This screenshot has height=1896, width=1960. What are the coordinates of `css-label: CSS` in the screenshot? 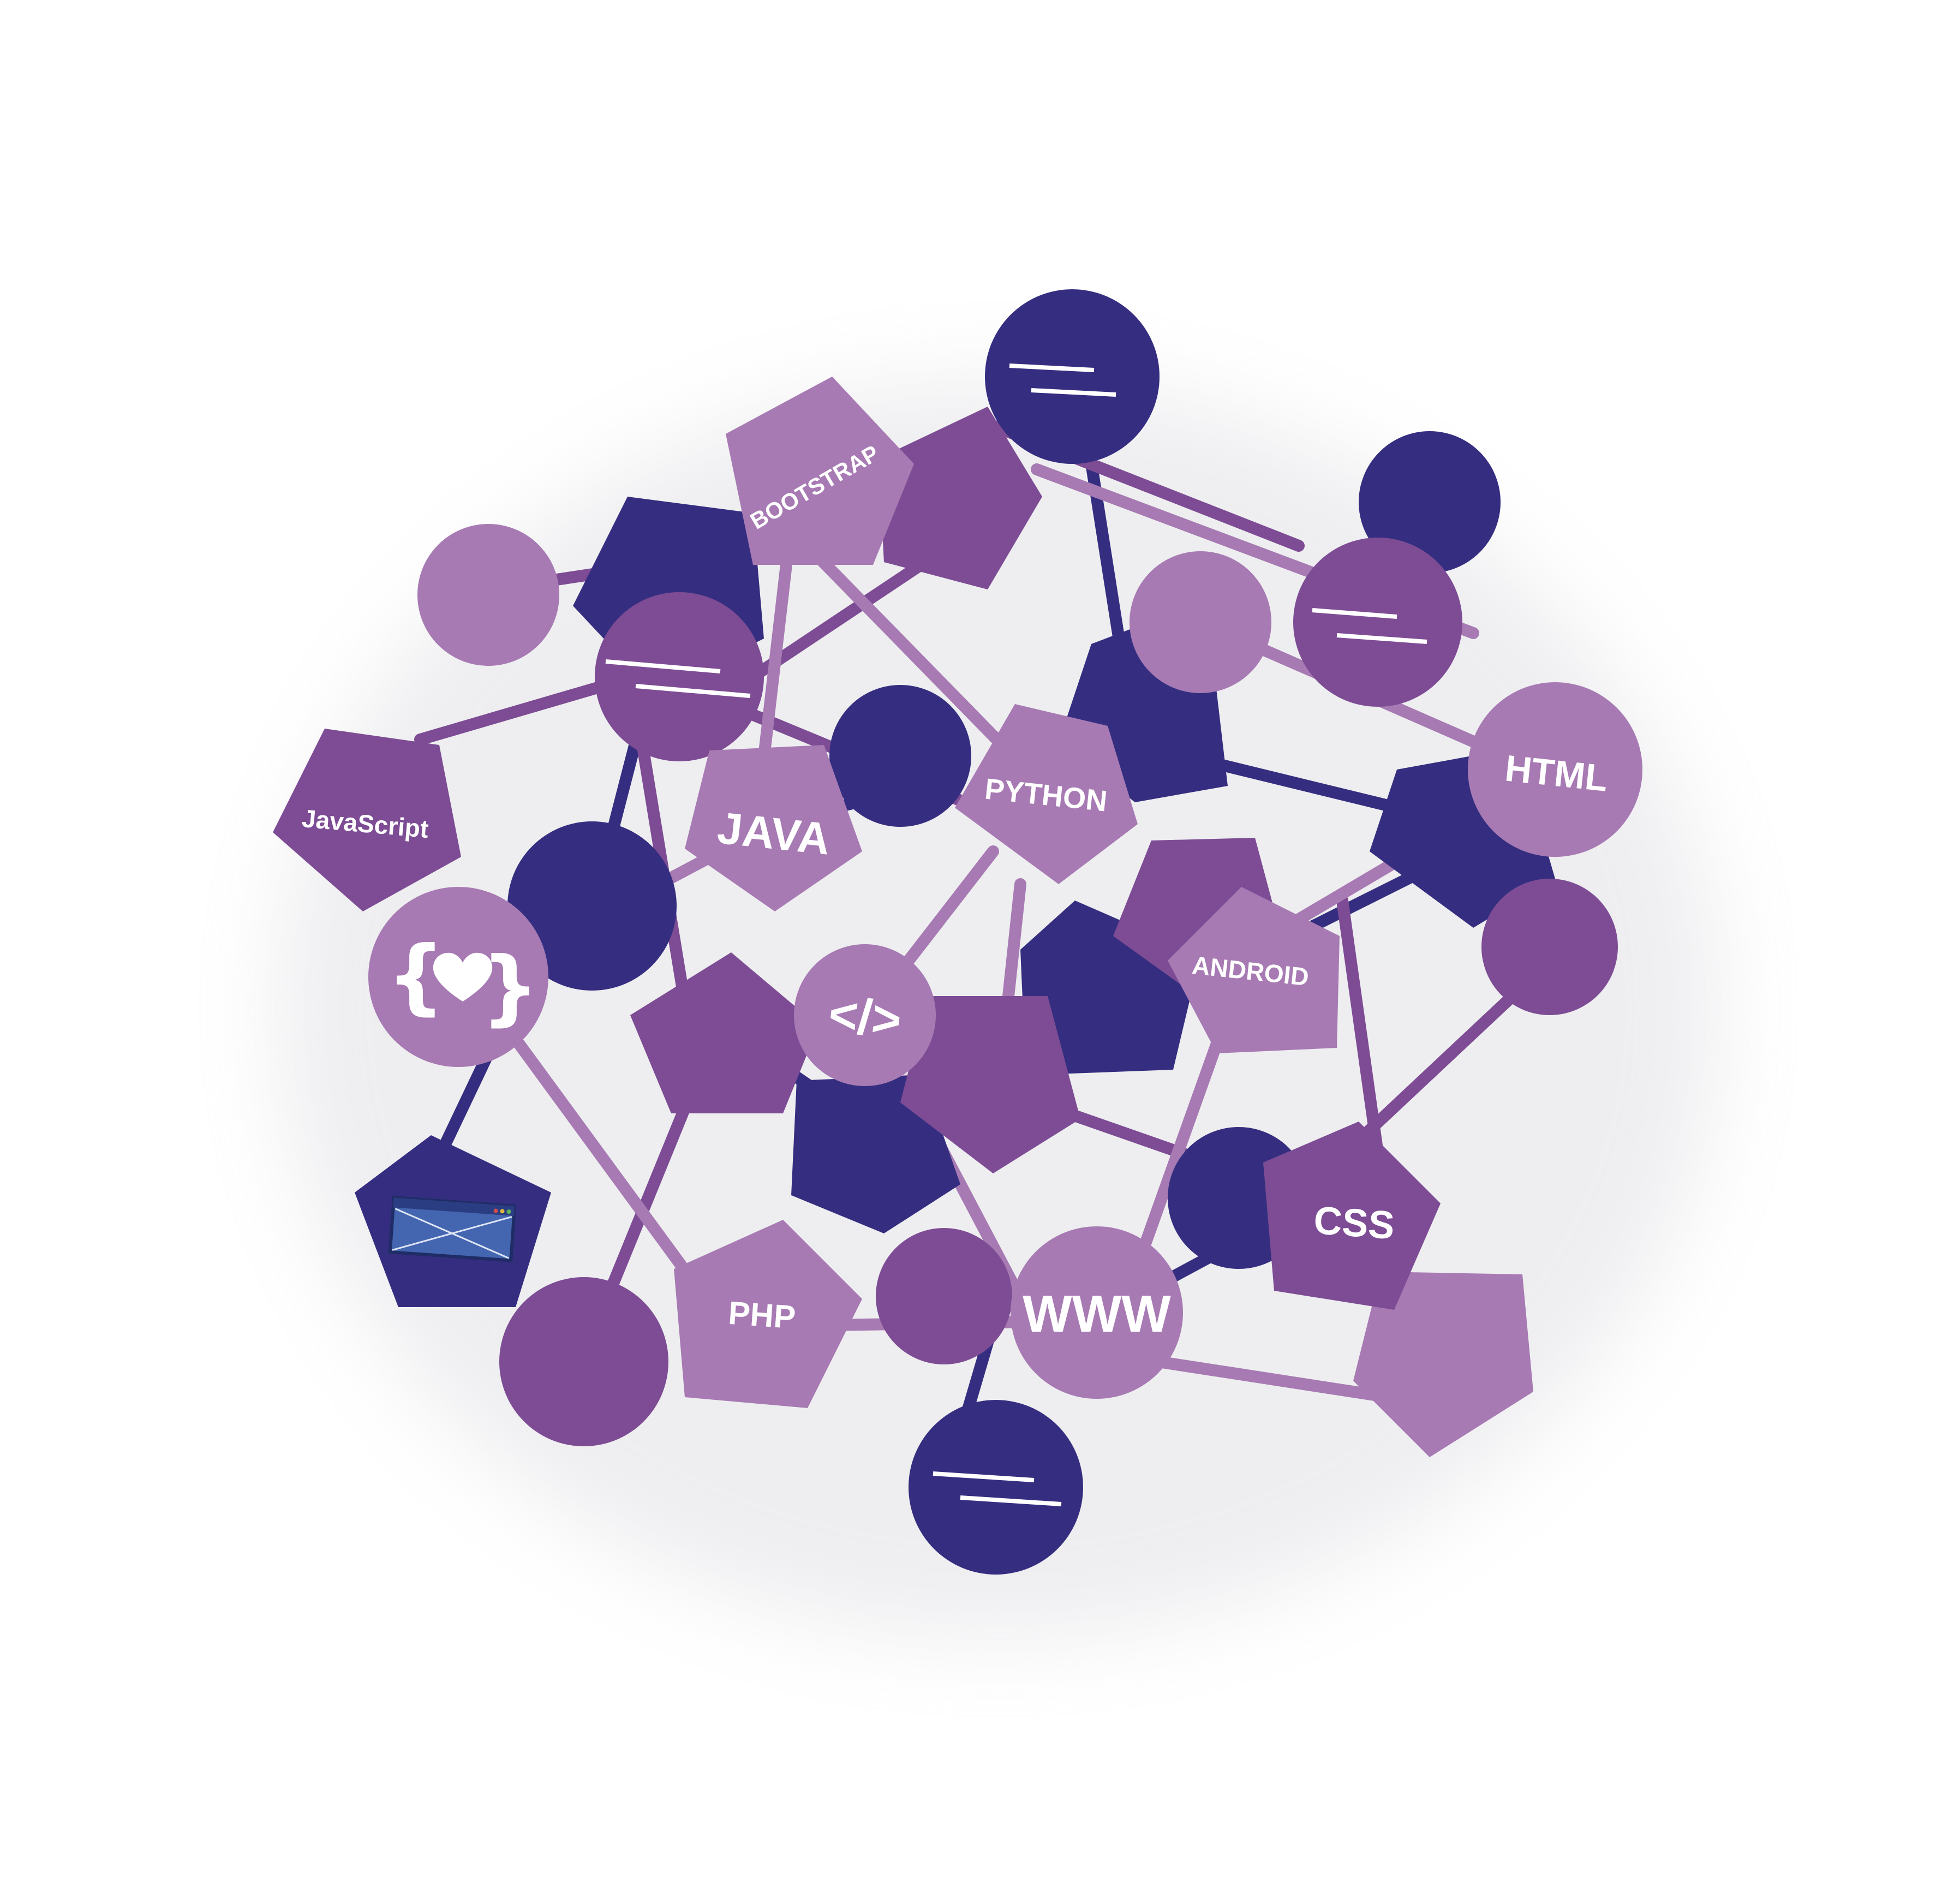 It's located at (1354, 1224).